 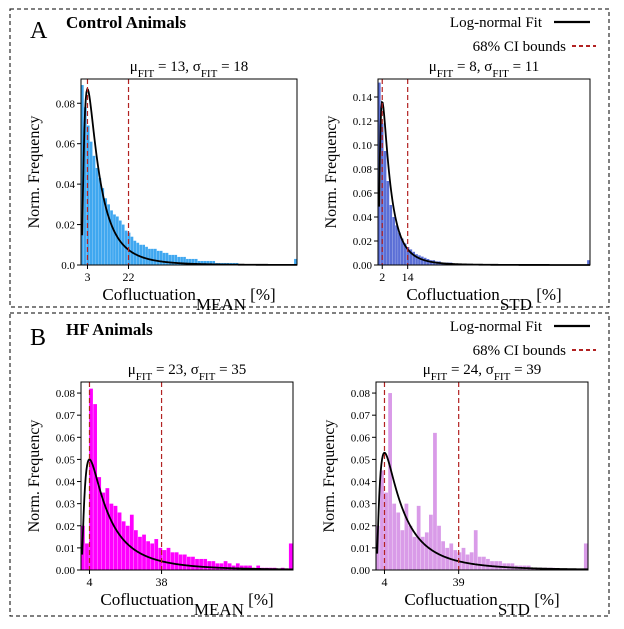 What do you see at coordinates (382, 277) in the screenshot?
I see `x-tick-label: 2` at bounding box center [382, 277].